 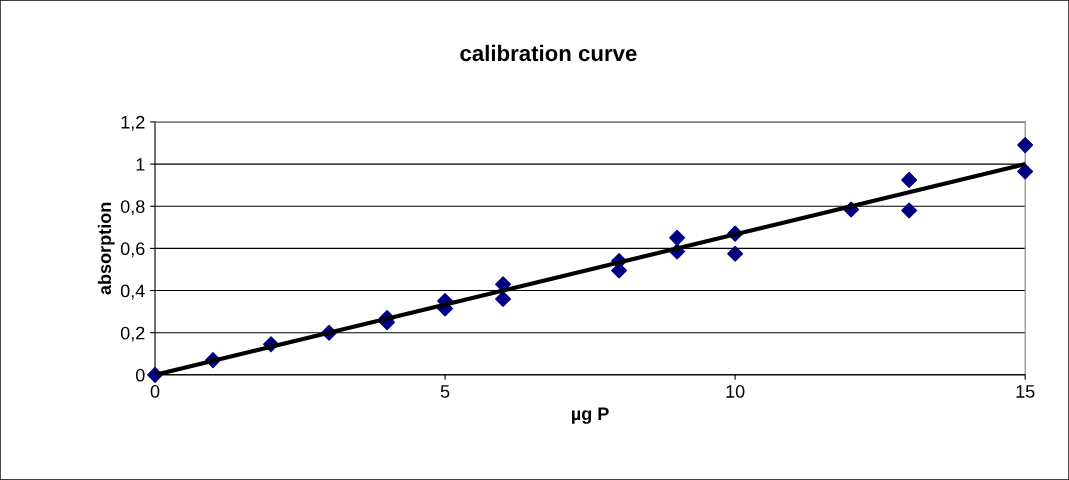 What do you see at coordinates (132, 334) in the screenshot?
I see `y-tick-label: 0,2` at bounding box center [132, 334].